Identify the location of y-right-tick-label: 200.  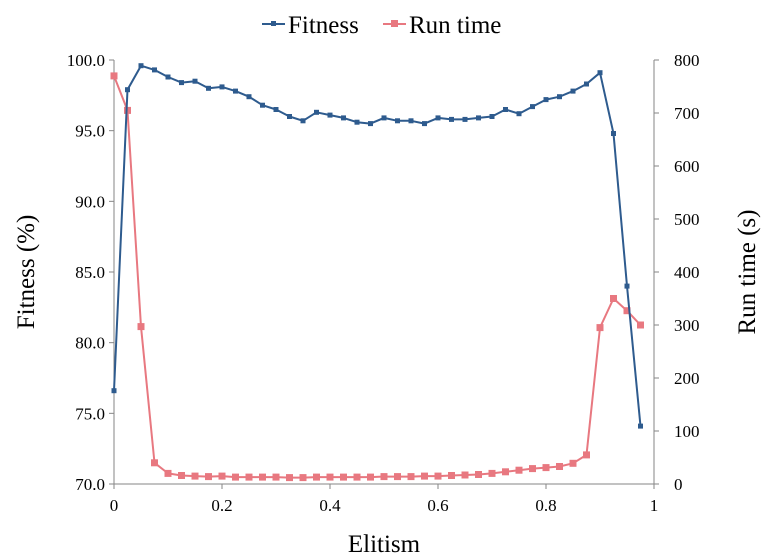
(687, 378).